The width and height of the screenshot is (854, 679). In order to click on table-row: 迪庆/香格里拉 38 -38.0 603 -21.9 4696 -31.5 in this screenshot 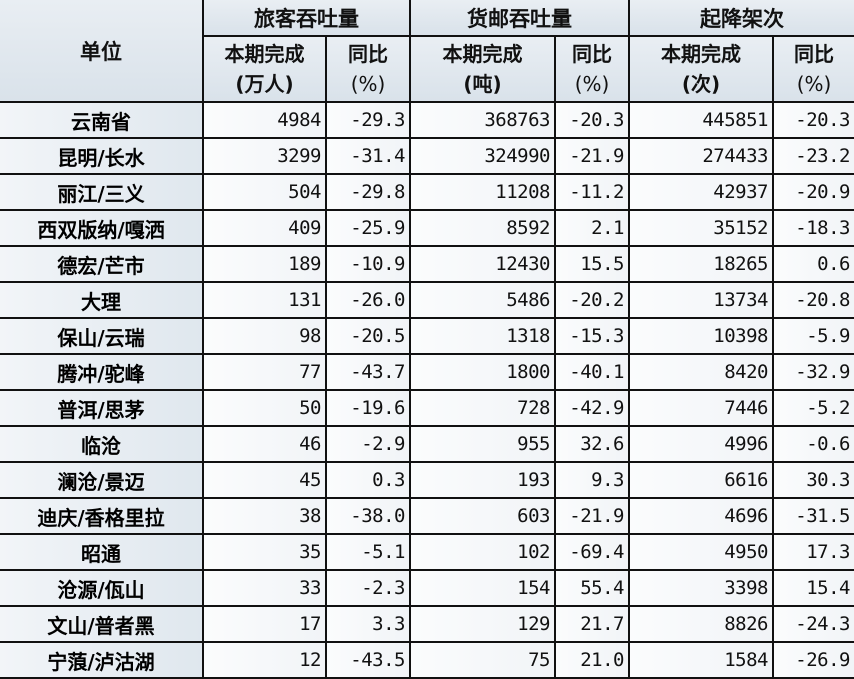, I will do `click(427, 516)`.